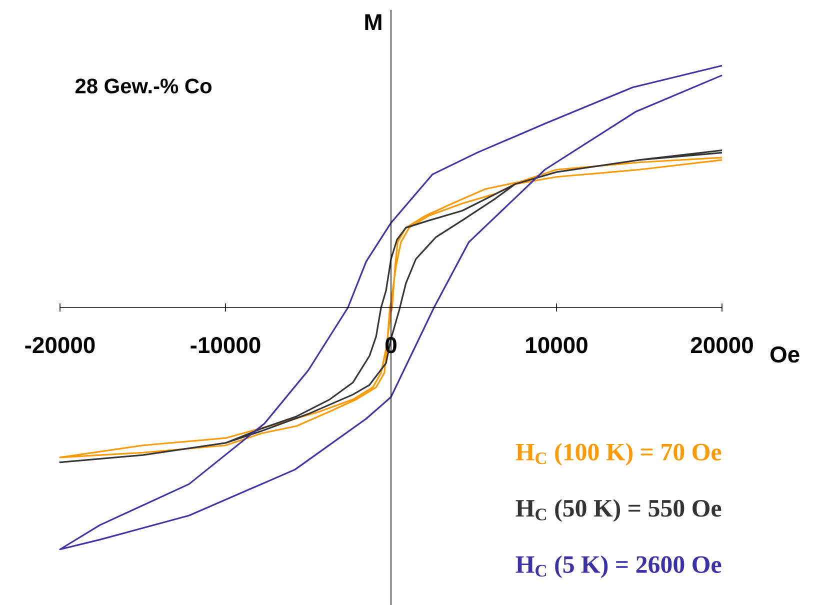  I want to click on x-tick-label: -20000, so click(60, 345).